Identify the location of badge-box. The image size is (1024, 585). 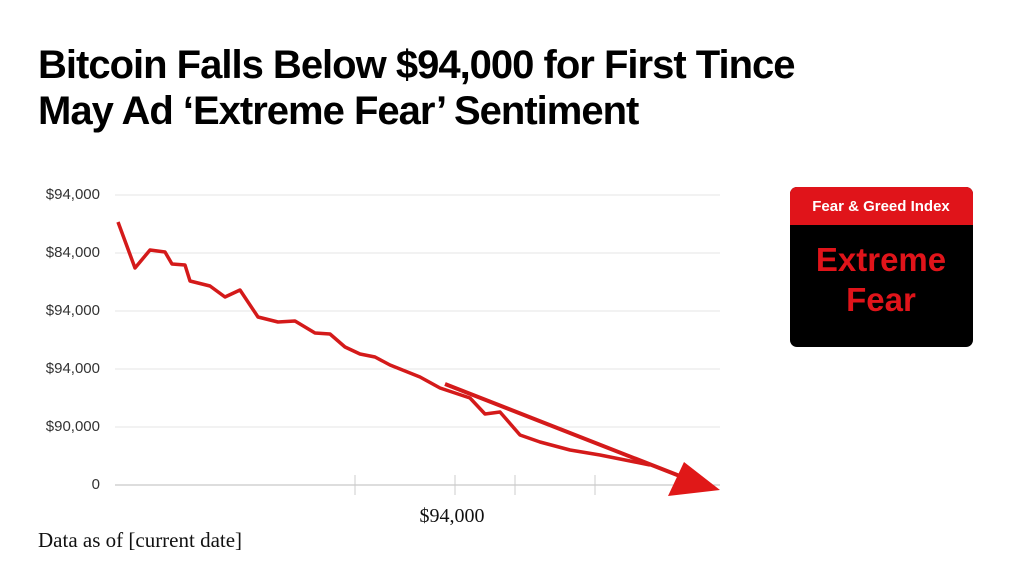
(881, 267).